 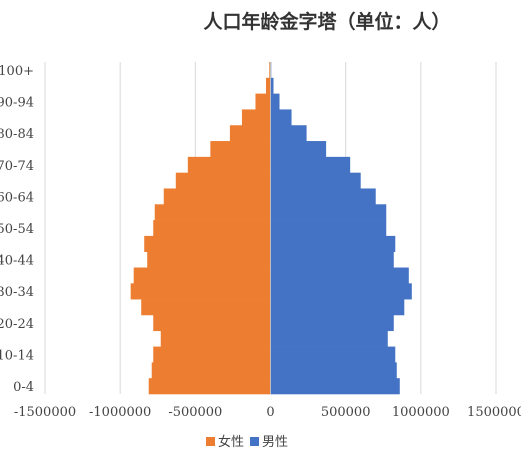 What do you see at coordinates (346, 412) in the screenshot?
I see `x-tick-label: 500000` at bounding box center [346, 412].